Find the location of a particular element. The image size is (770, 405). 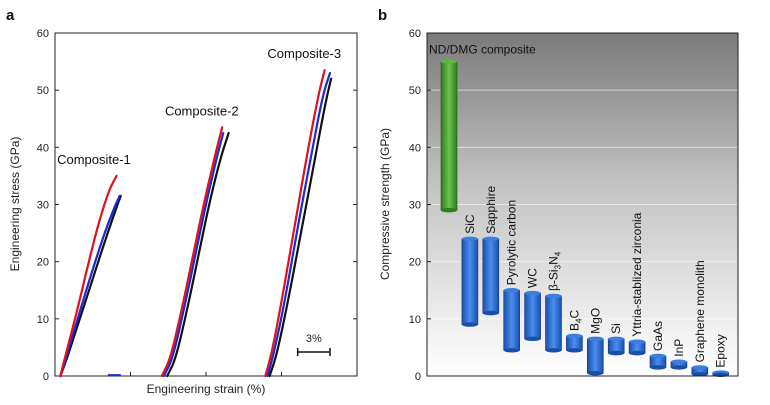

bar-mgo: MgO is located at coordinates (595, 342).